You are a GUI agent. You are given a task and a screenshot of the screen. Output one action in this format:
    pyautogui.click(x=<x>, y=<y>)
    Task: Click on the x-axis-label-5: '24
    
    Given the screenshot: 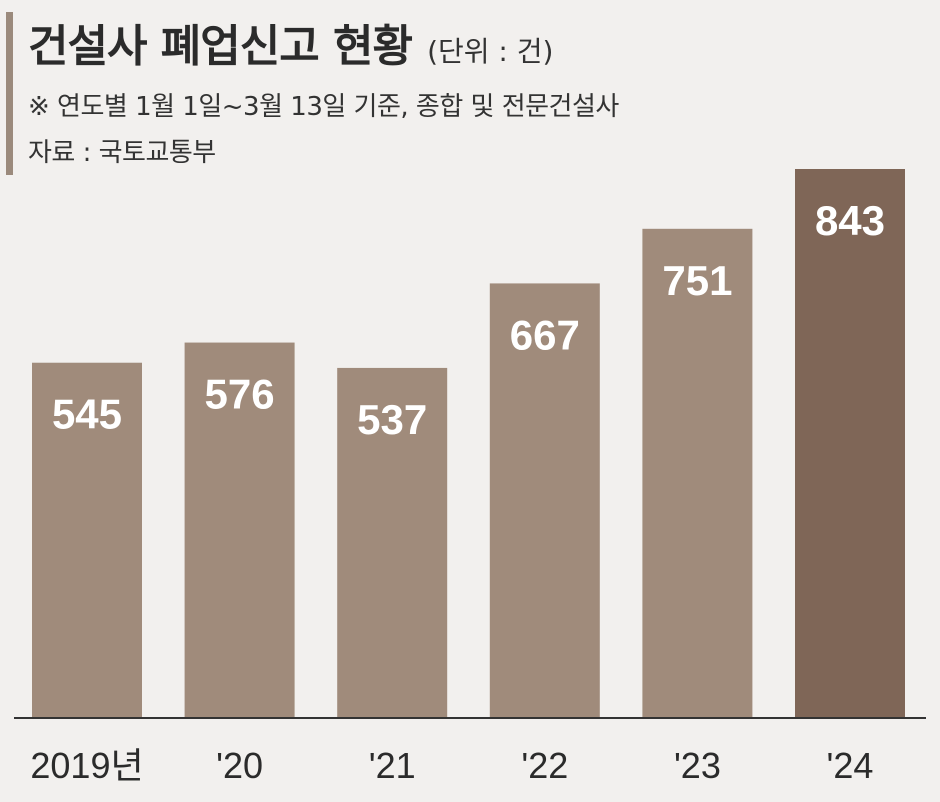 What is the action you would take?
    pyautogui.click(x=850, y=765)
    